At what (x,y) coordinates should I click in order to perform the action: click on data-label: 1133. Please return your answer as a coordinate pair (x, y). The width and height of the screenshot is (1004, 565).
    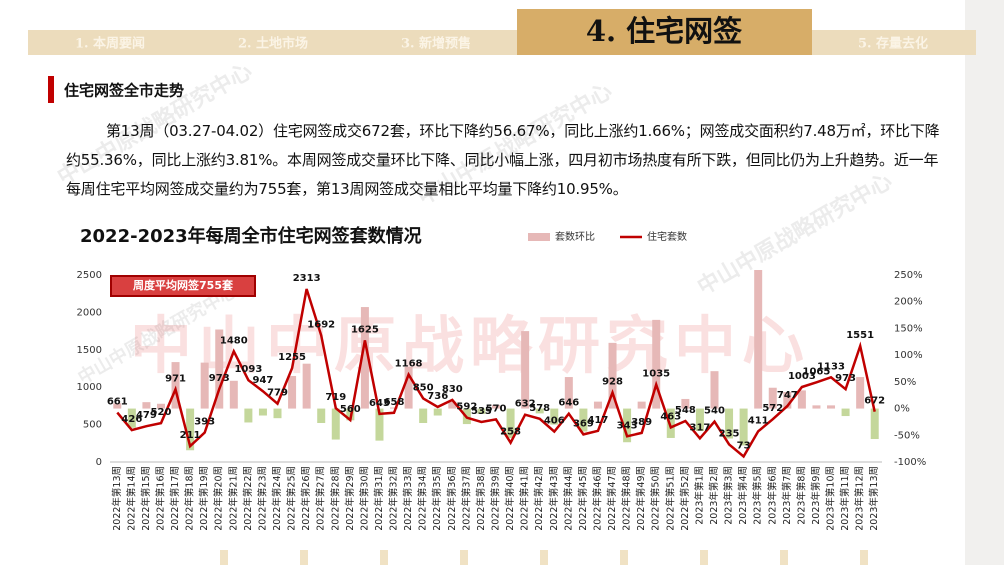
    Looking at the image, I should click on (831, 366).